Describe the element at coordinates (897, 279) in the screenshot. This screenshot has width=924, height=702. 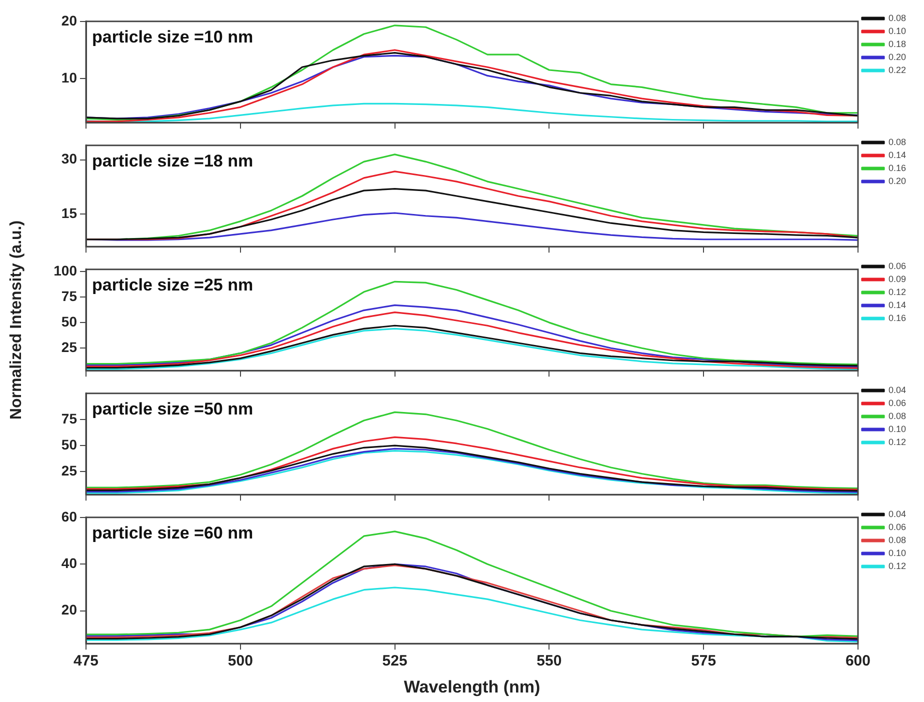
I see `legend-label: 0.09` at that location.